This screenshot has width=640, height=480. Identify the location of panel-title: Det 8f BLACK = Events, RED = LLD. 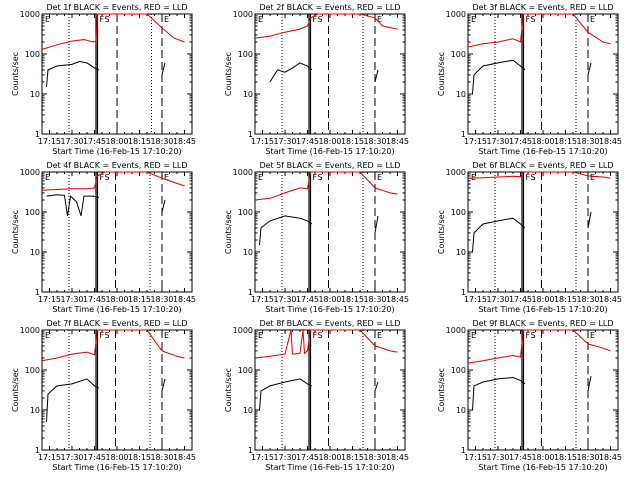
(329, 323).